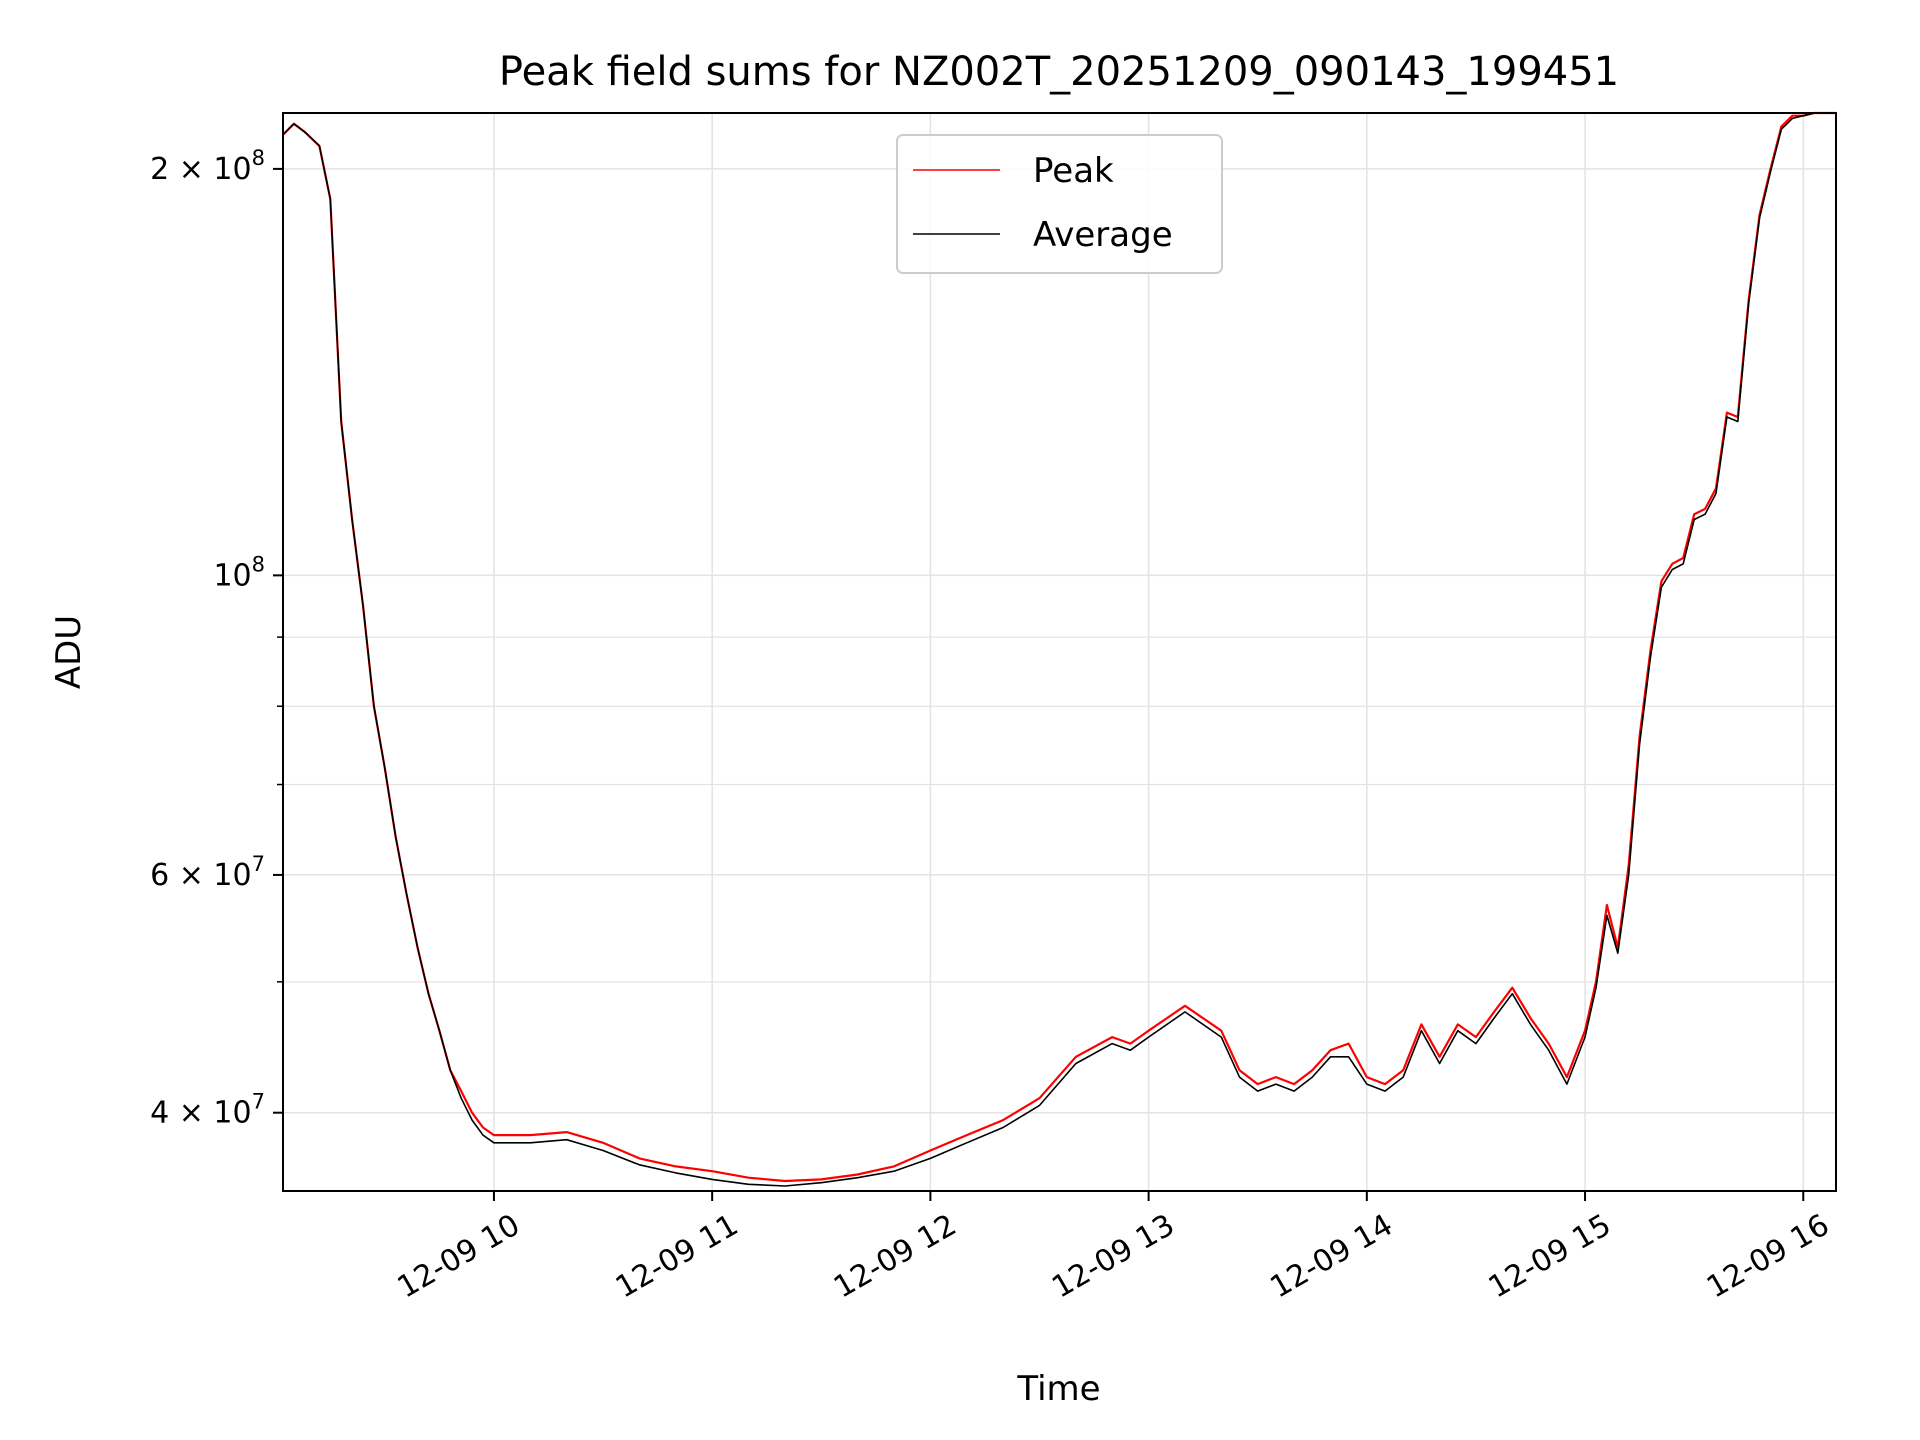 This screenshot has height=1440, width=1920. Describe the element at coordinates (207, 1110) in the screenshot. I see `y-tick-label: 4 × 107` at that location.